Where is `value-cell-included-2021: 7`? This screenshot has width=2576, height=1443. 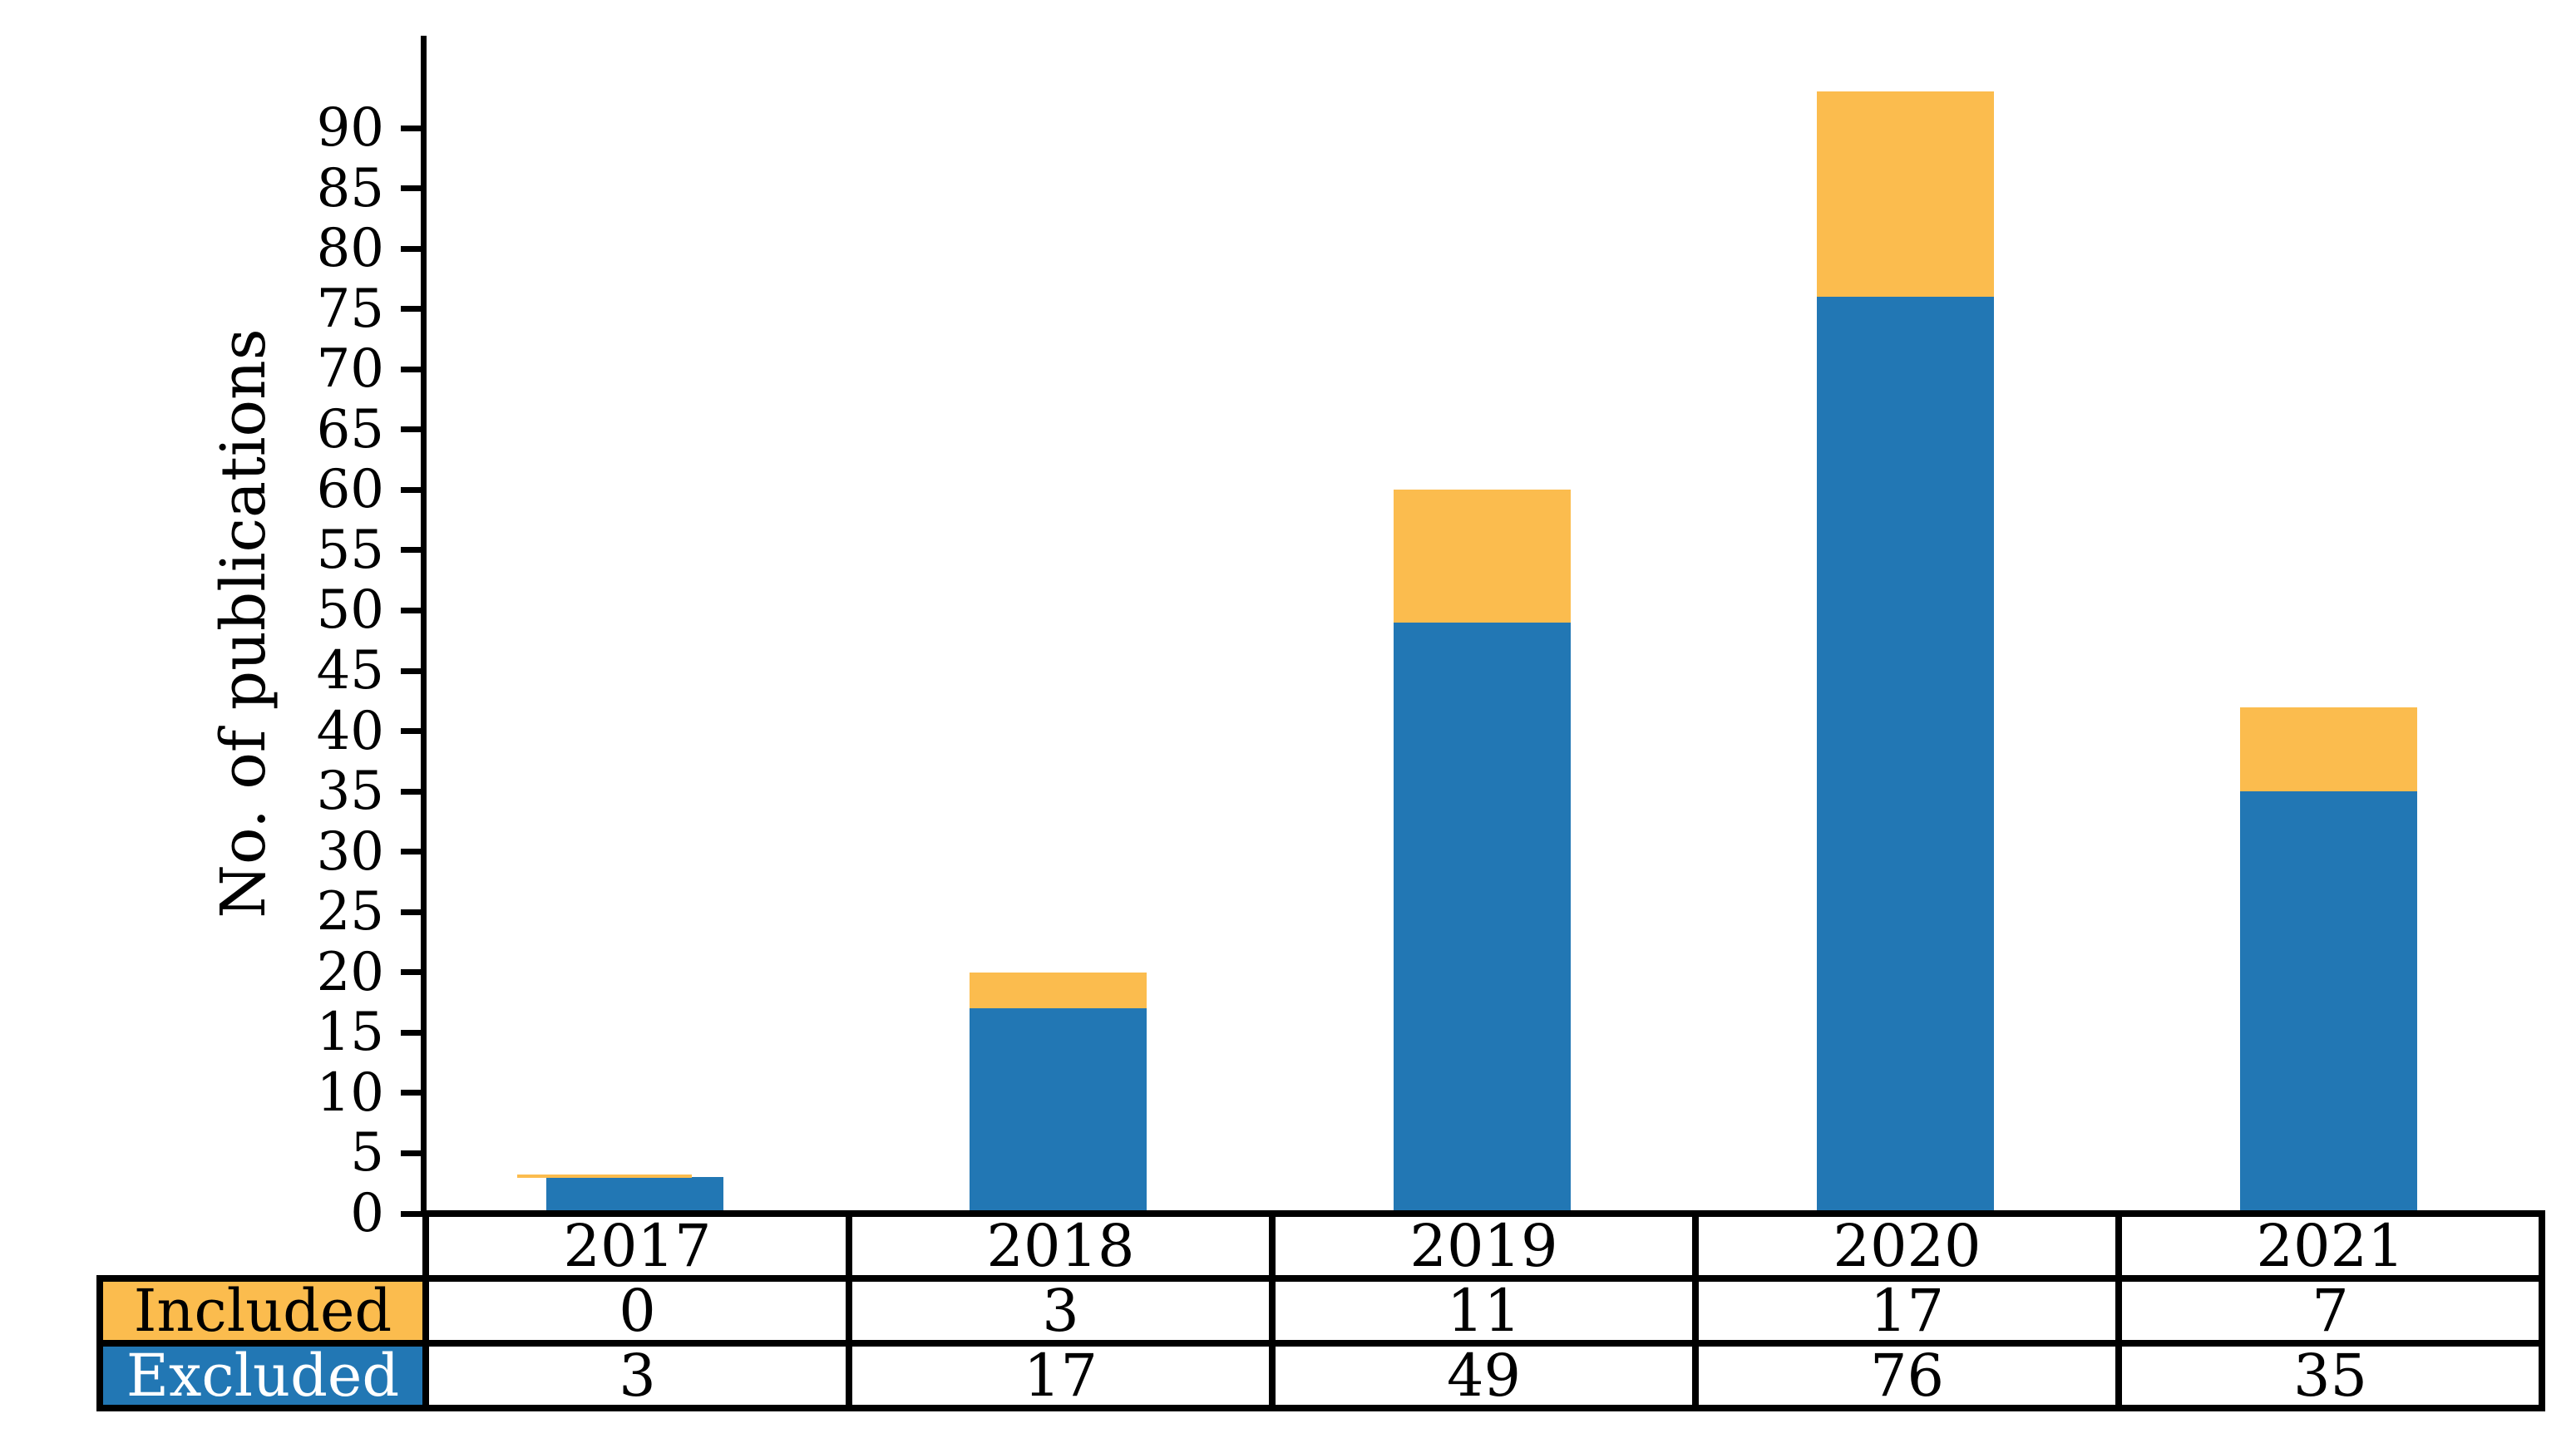
value-cell-included-2021: 7 is located at coordinates (2330, 1311).